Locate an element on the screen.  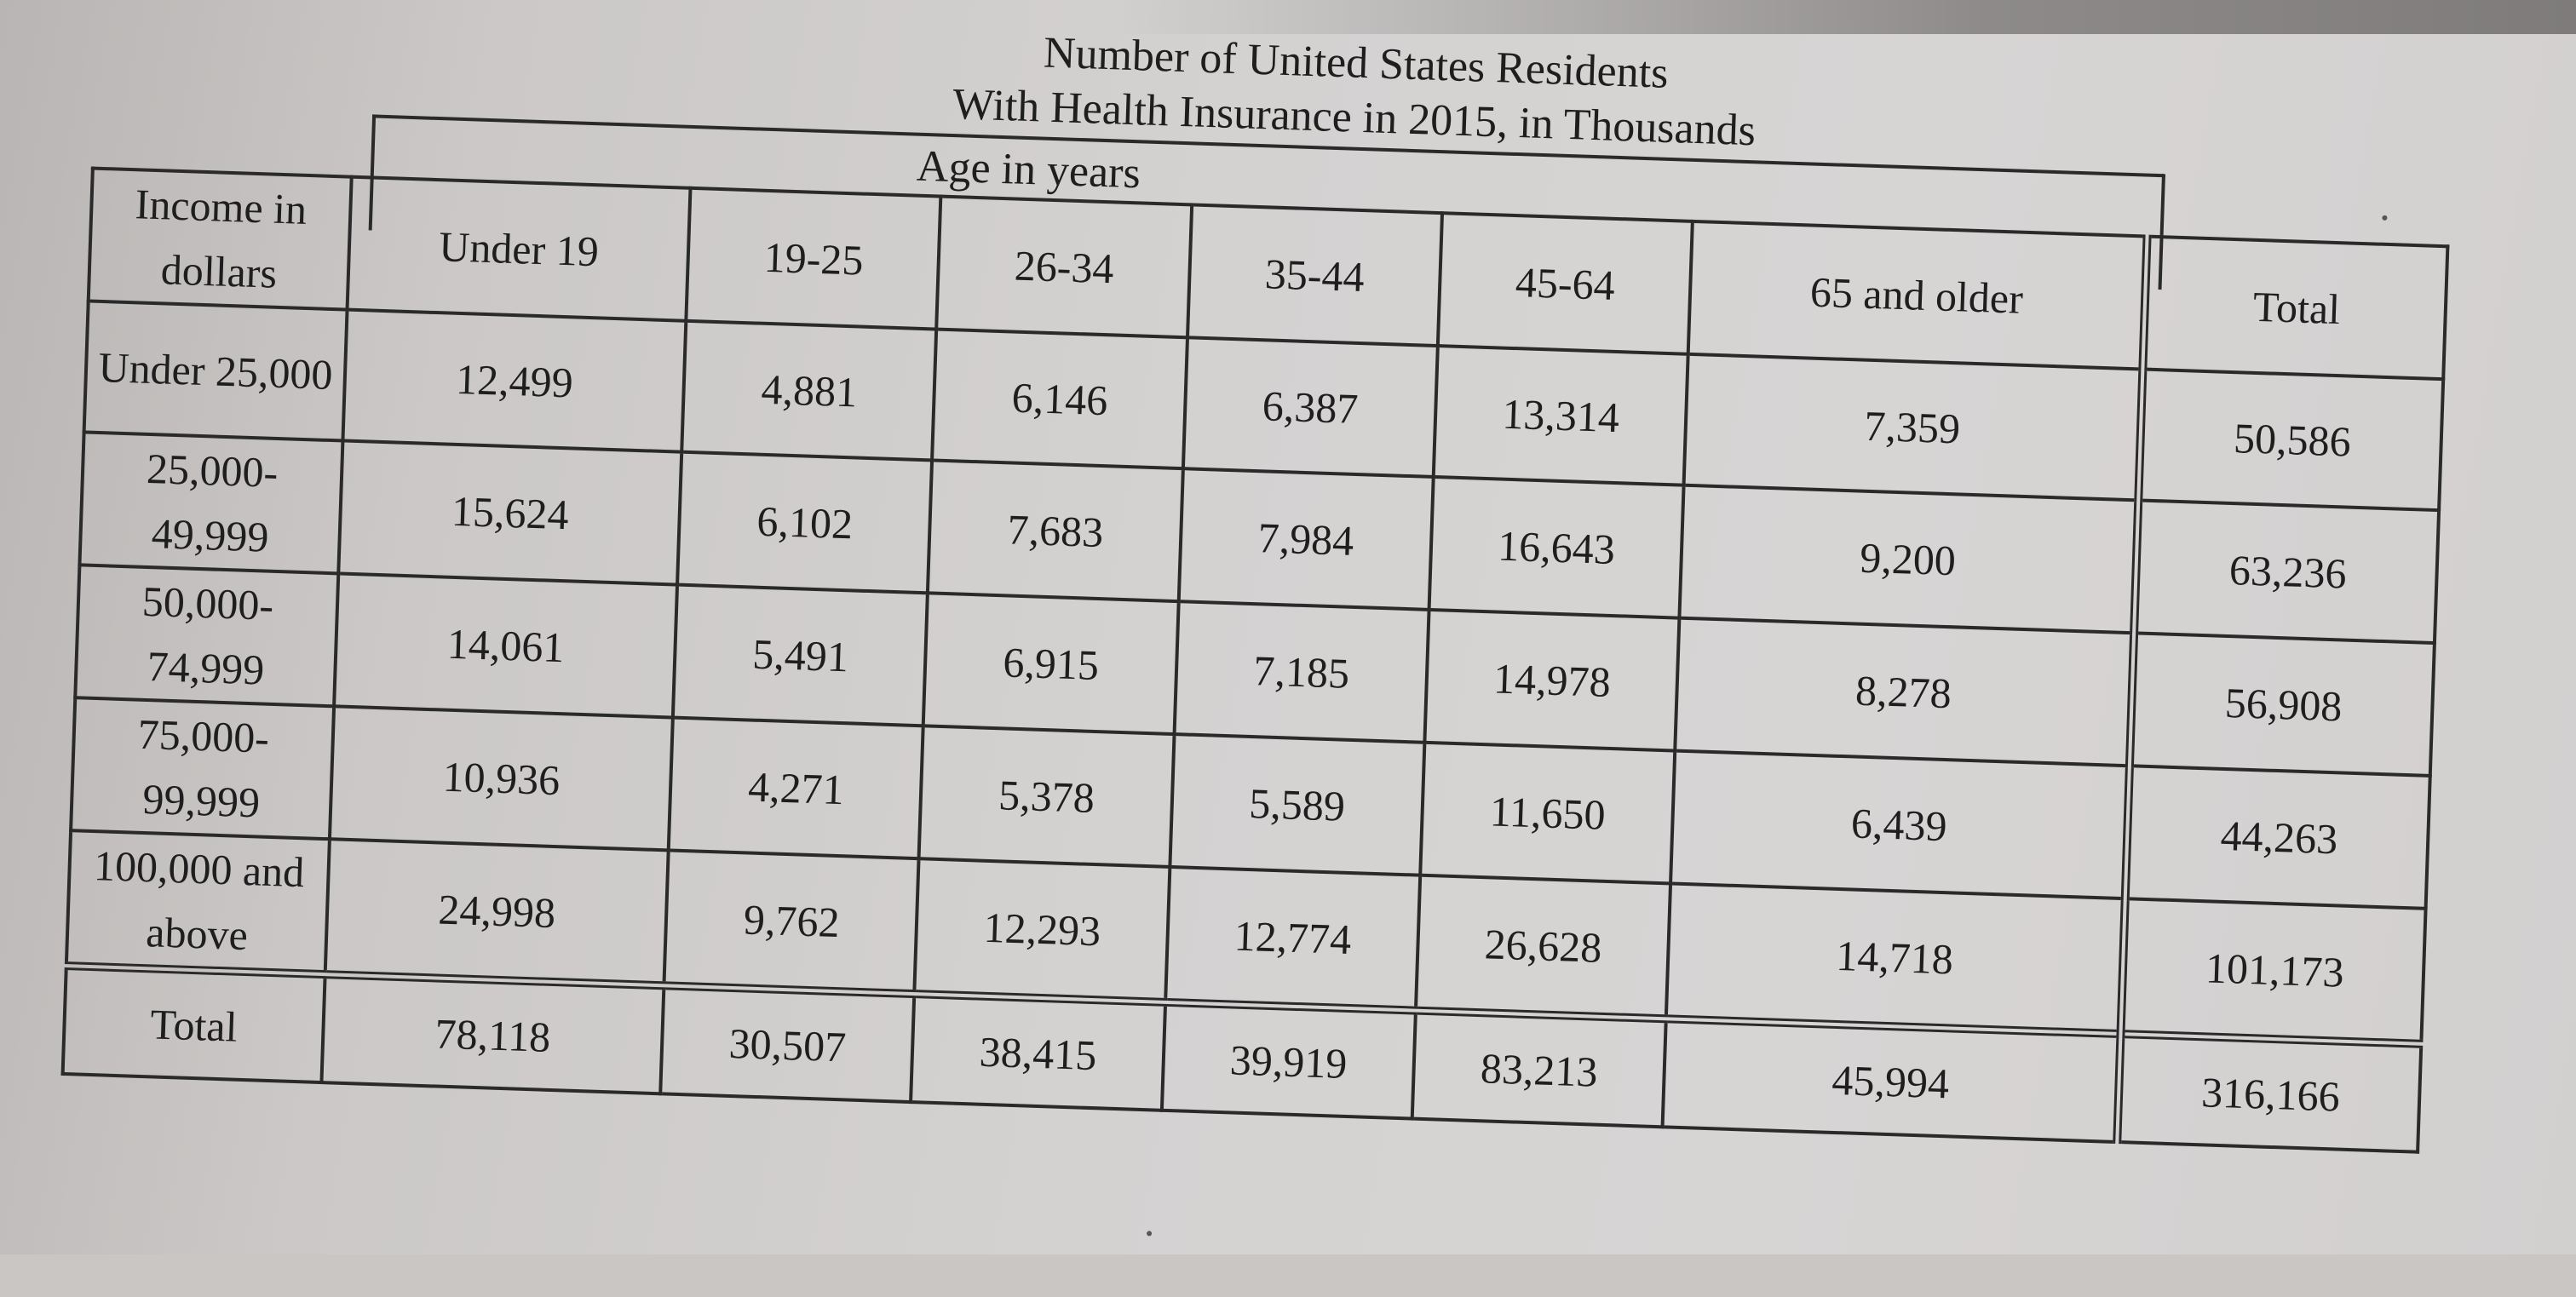
table-cell: 12,293 is located at coordinates (1042, 930).